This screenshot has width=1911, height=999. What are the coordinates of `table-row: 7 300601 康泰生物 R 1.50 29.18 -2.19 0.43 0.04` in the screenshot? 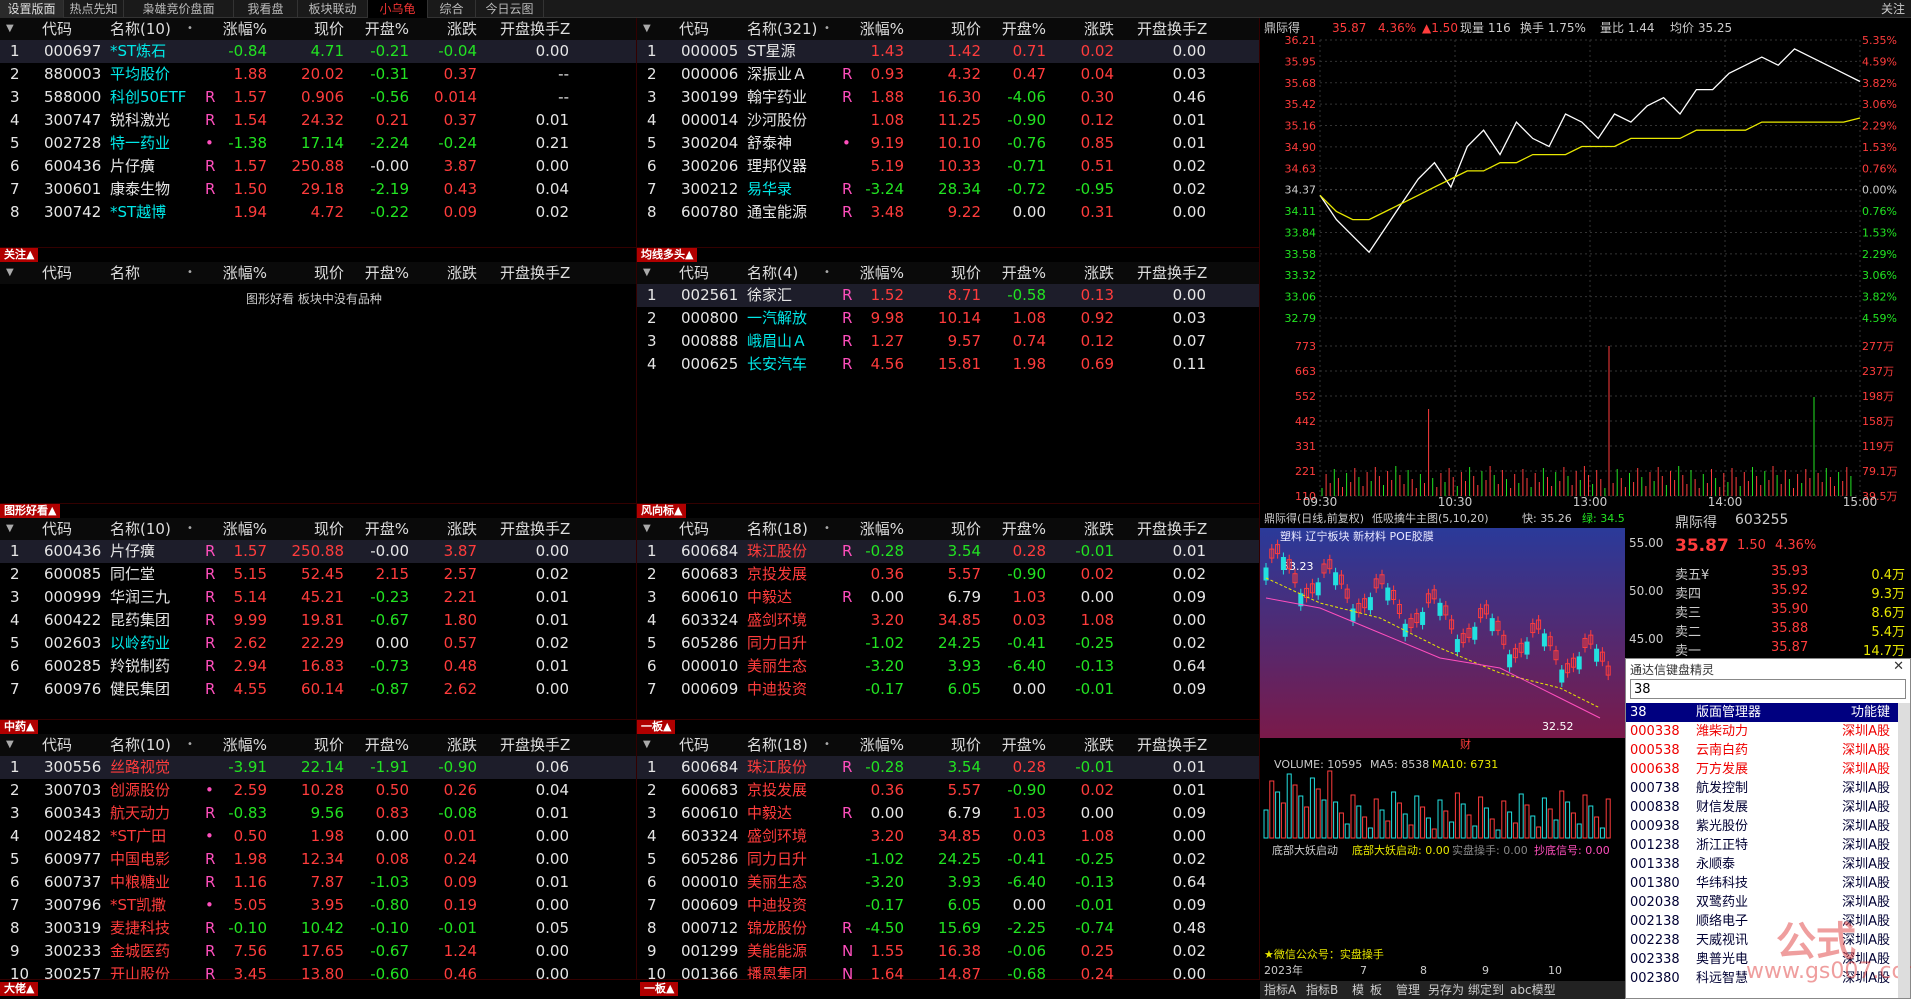 It's located at (318, 189).